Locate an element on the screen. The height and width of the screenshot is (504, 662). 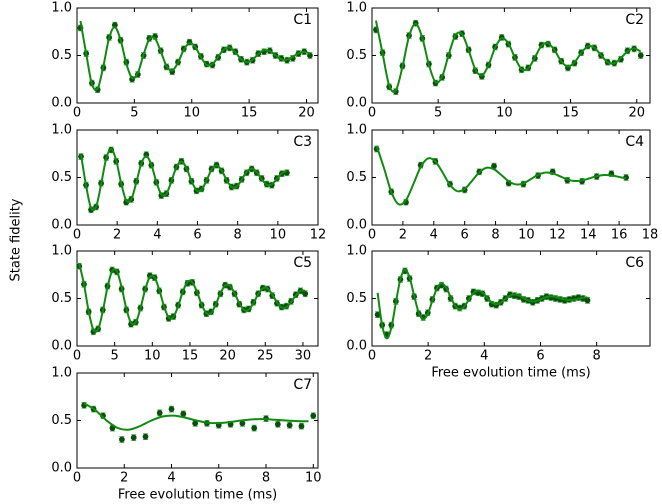
panel-label: C3 is located at coordinates (302, 142).